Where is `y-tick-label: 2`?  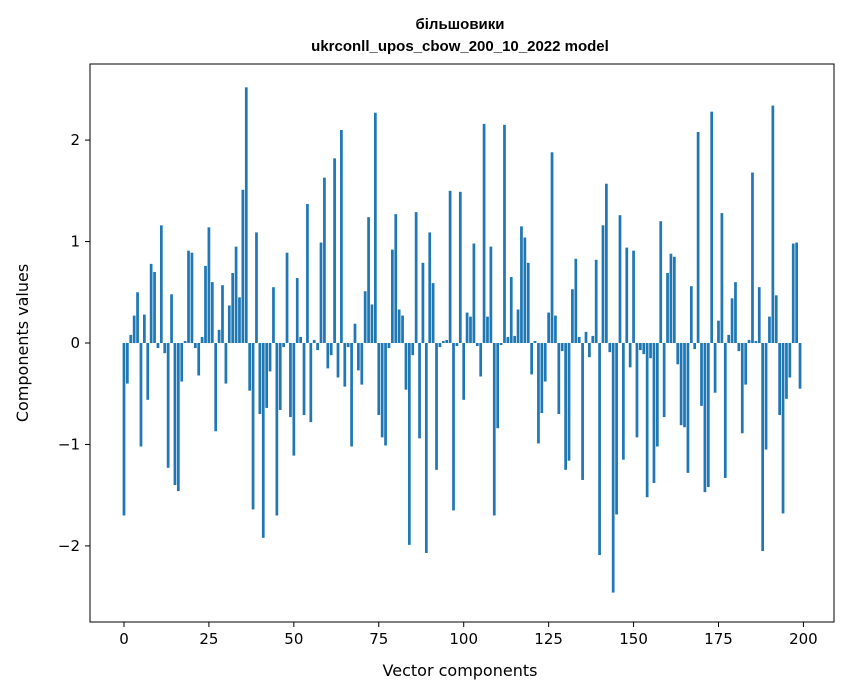
y-tick-label: 2 is located at coordinates (75, 140).